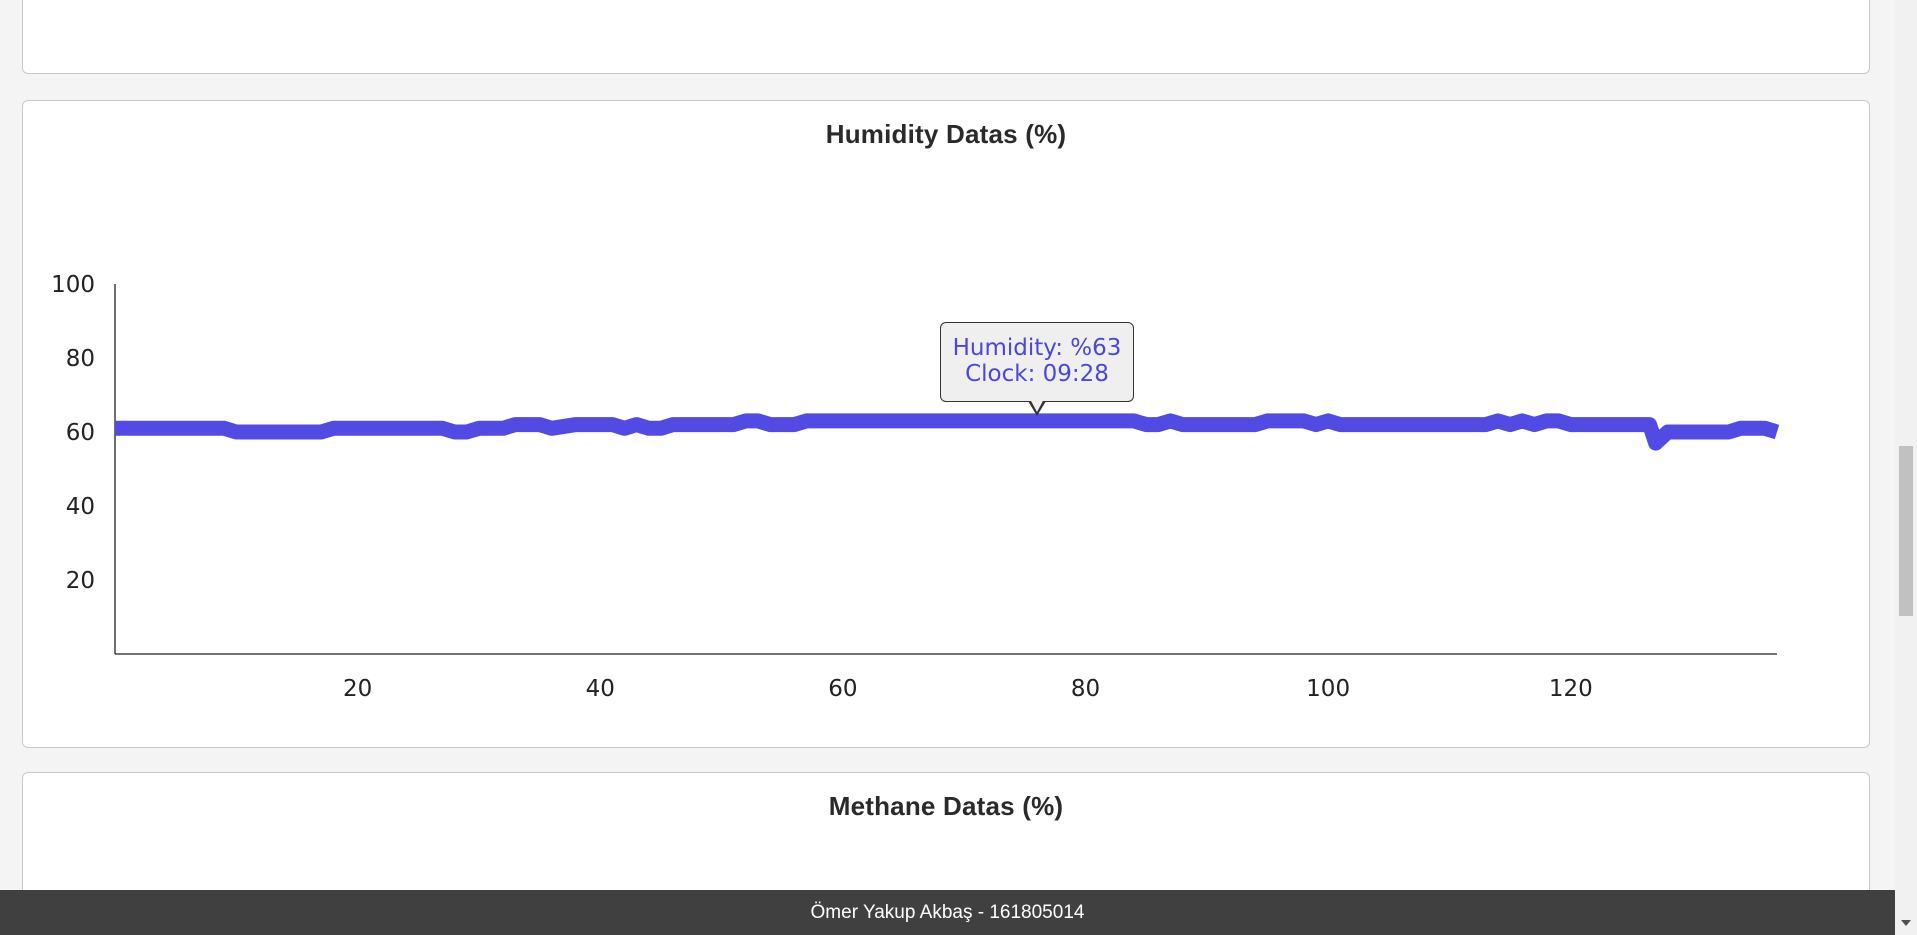 Image resolution: width=1917 pixels, height=935 pixels. I want to click on x-tick-label: 20, so click(357, 689).